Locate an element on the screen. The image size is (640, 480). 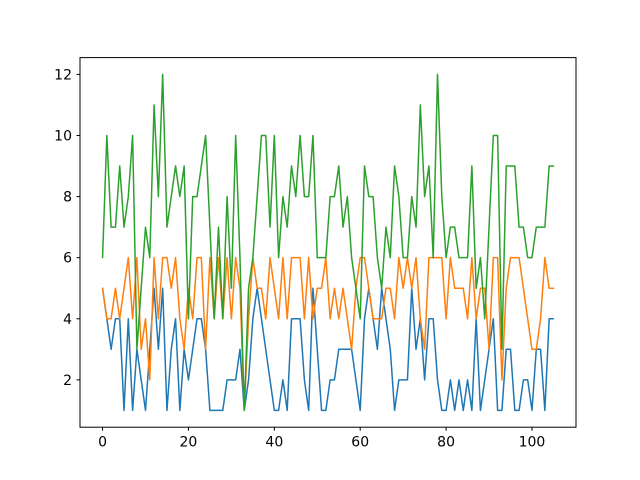
x-tick-label: 60 is located at coordinates (360, 443).